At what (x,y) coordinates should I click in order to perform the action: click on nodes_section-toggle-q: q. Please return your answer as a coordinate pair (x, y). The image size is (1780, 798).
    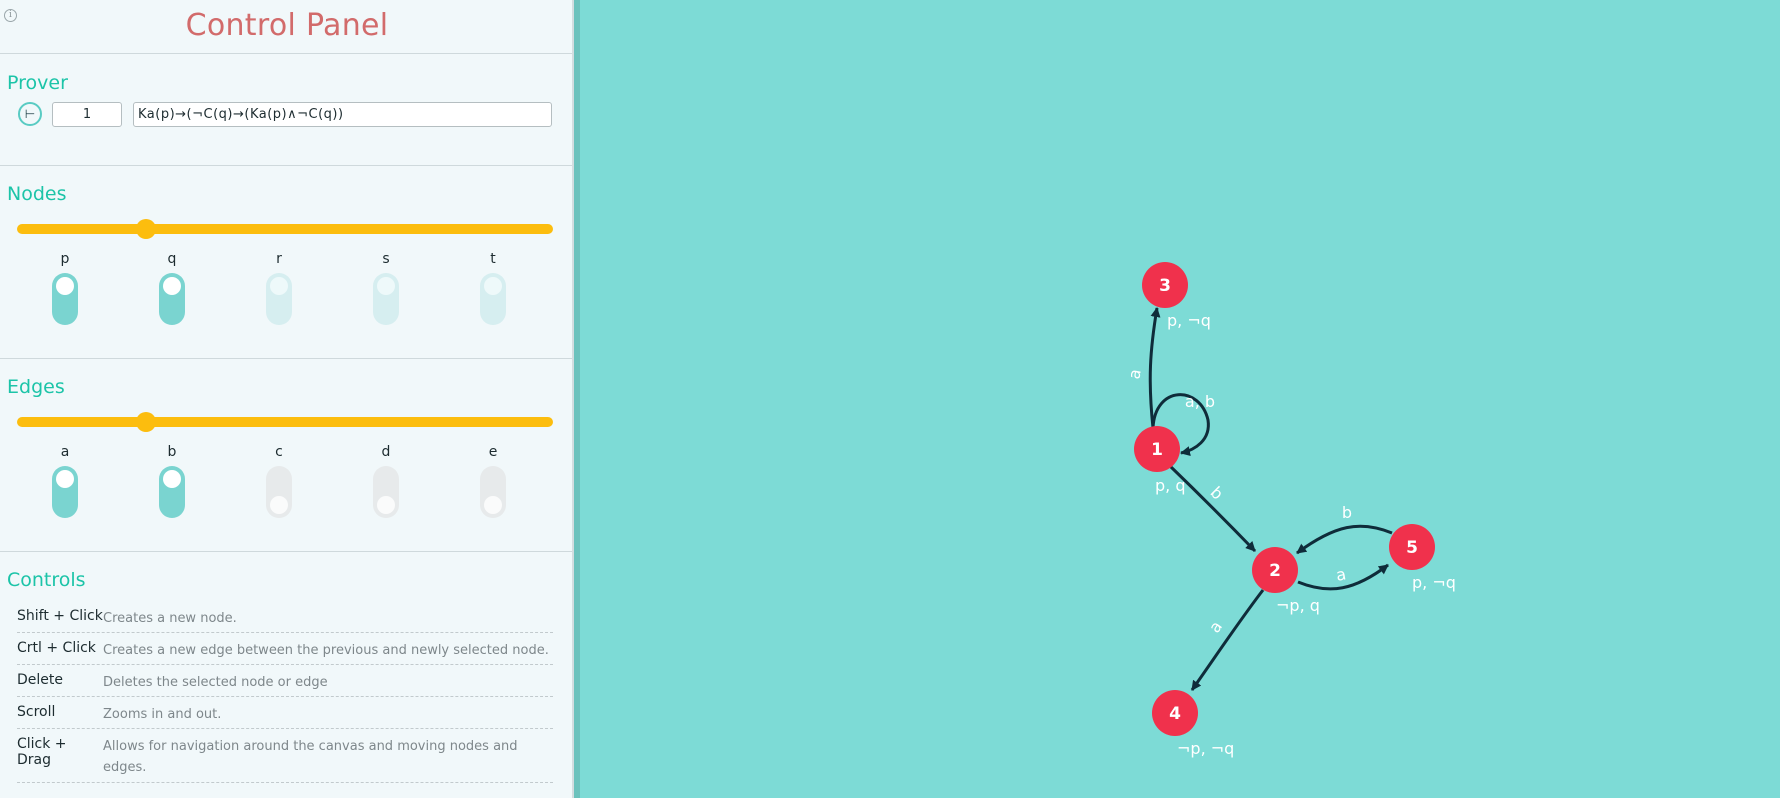
    Looking at the image, I should click on (172, 288).